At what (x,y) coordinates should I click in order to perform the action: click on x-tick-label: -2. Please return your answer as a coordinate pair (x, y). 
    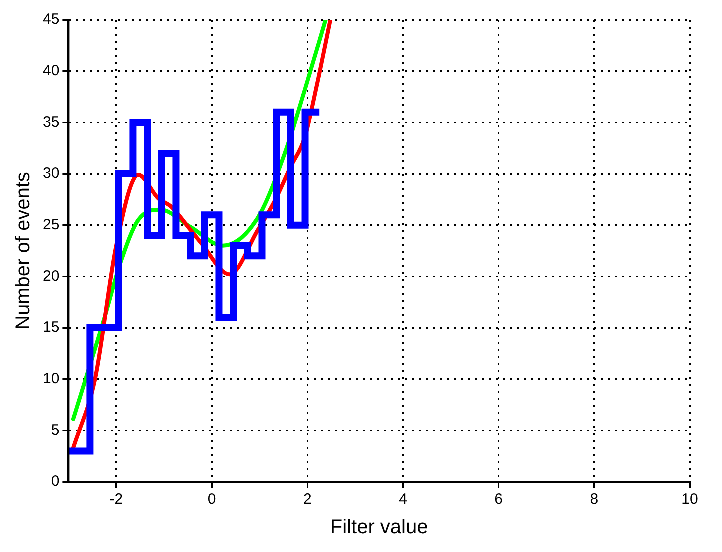
    Looking at the image, I should click on (117, 499).